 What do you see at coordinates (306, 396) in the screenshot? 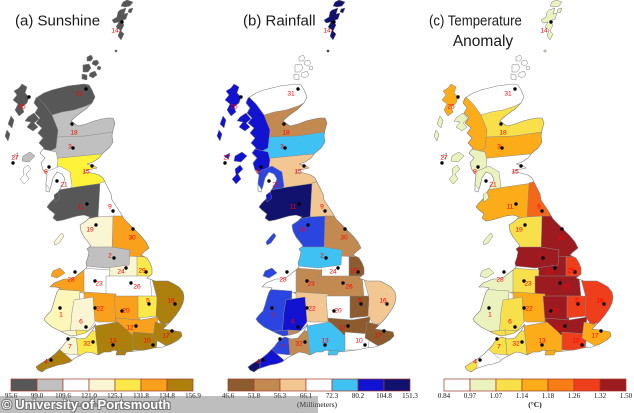
I see `svg-text: 66.1` at bounding box center [306, 396].